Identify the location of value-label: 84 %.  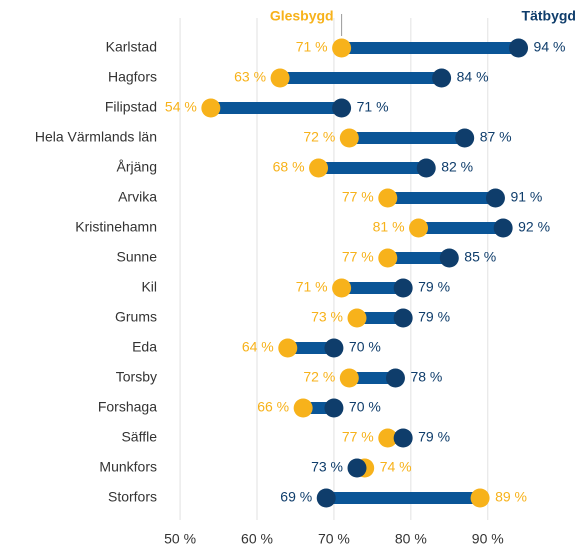
(473, 77).